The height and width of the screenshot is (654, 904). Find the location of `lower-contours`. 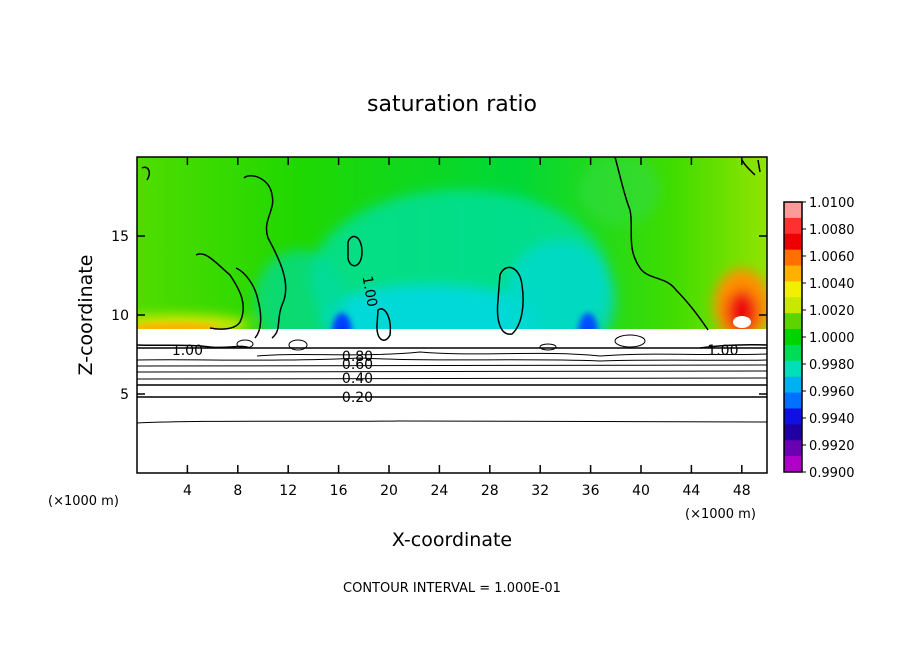

lower-contours is located at coordinates (452, 387).